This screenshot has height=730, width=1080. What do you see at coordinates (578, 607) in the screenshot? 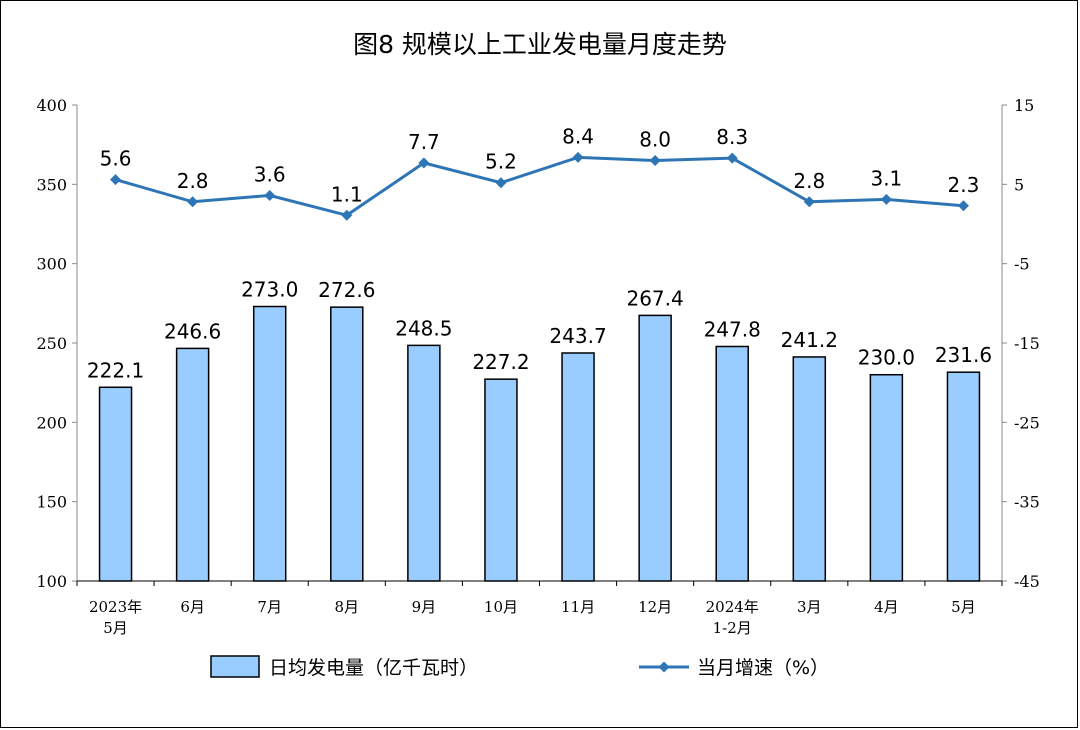
I see `x-tick-label: 11月` at bounding box center [578, 607].